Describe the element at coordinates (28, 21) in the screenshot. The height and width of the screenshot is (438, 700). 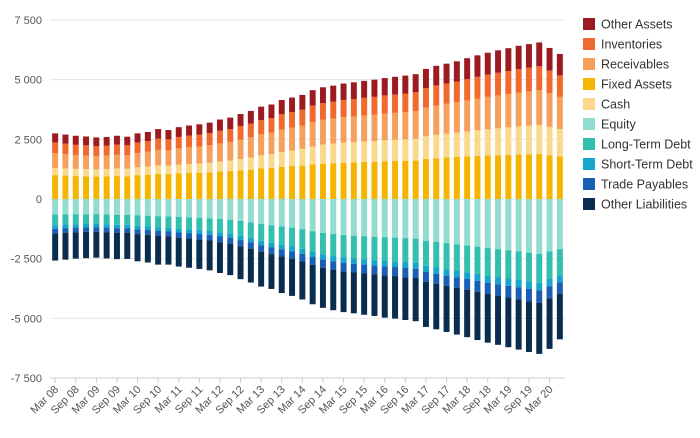
I see `y-tick-label: 7 500` at that location.